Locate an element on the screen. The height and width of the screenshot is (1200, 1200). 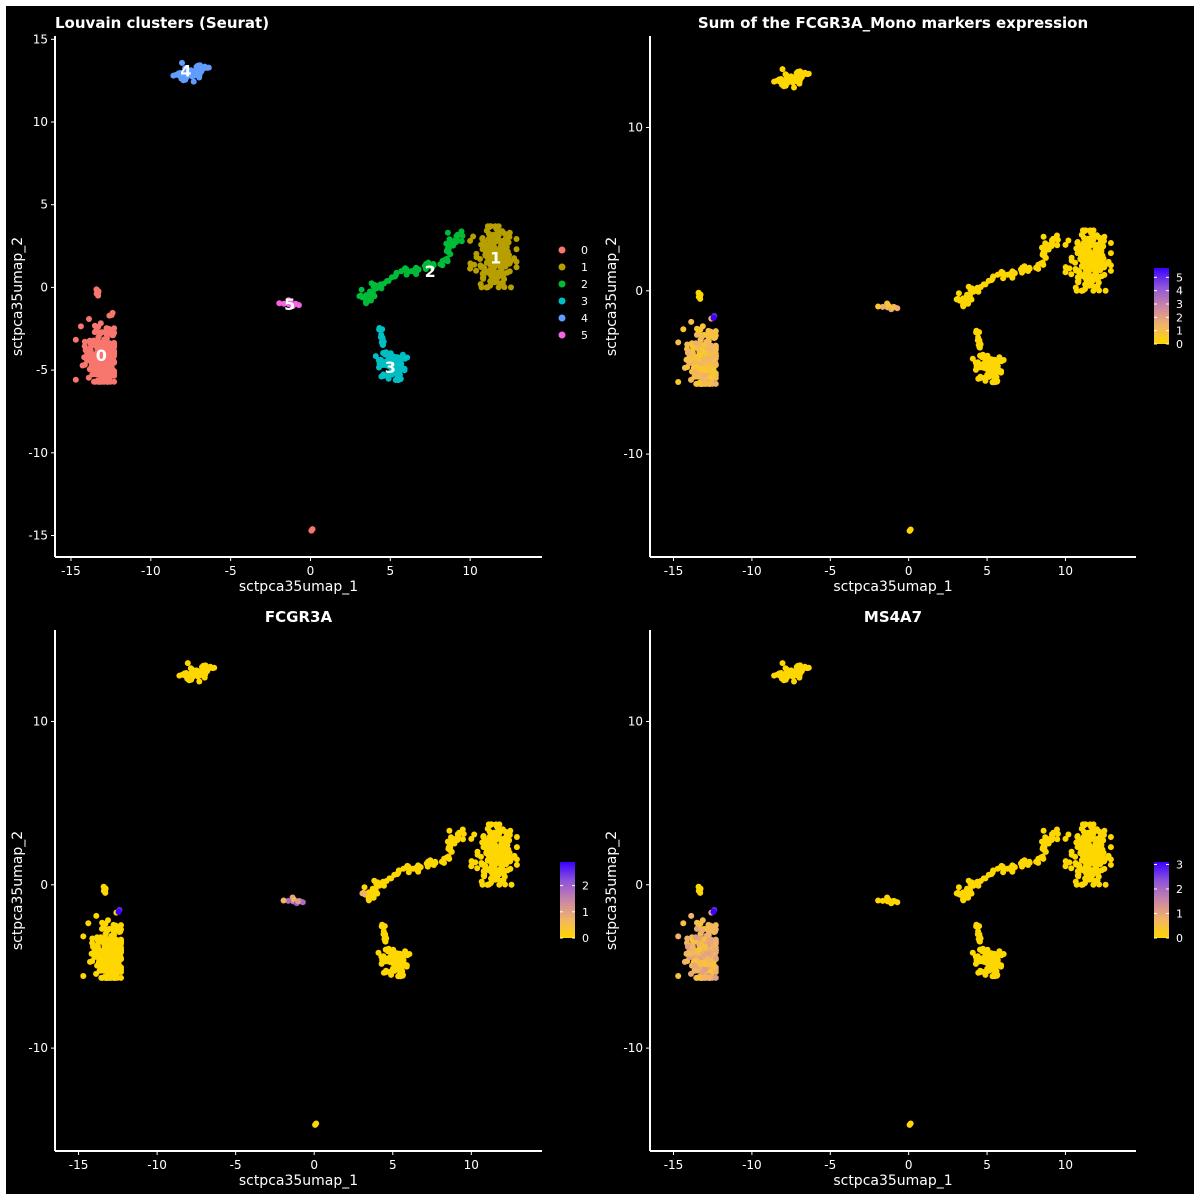
colorbar-tick-label: 3 is located at coordinates (1179, 864).